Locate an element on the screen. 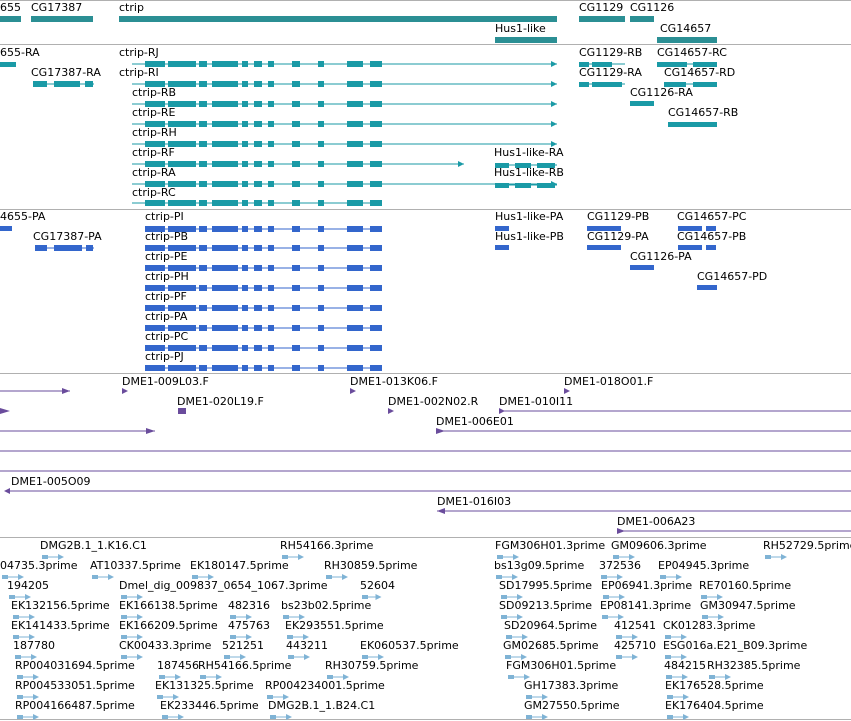 The height and width of the screenshot is (721, 851). clone-label: DME1-002N02.R is located at coordinates (433, 401).